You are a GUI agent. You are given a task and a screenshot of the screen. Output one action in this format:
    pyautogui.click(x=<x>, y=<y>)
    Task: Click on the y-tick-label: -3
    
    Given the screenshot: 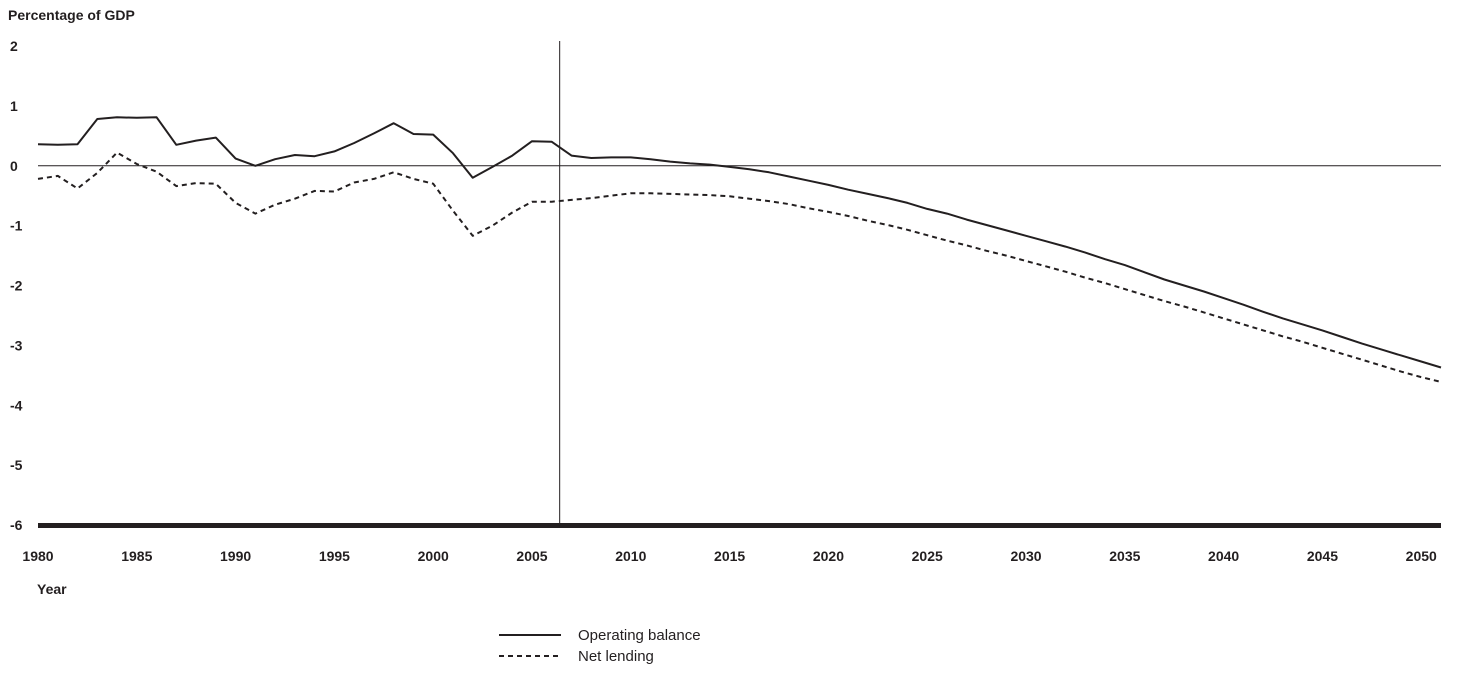 What is the action you would take?
    pyautogui.click(x=16, y=345)
    